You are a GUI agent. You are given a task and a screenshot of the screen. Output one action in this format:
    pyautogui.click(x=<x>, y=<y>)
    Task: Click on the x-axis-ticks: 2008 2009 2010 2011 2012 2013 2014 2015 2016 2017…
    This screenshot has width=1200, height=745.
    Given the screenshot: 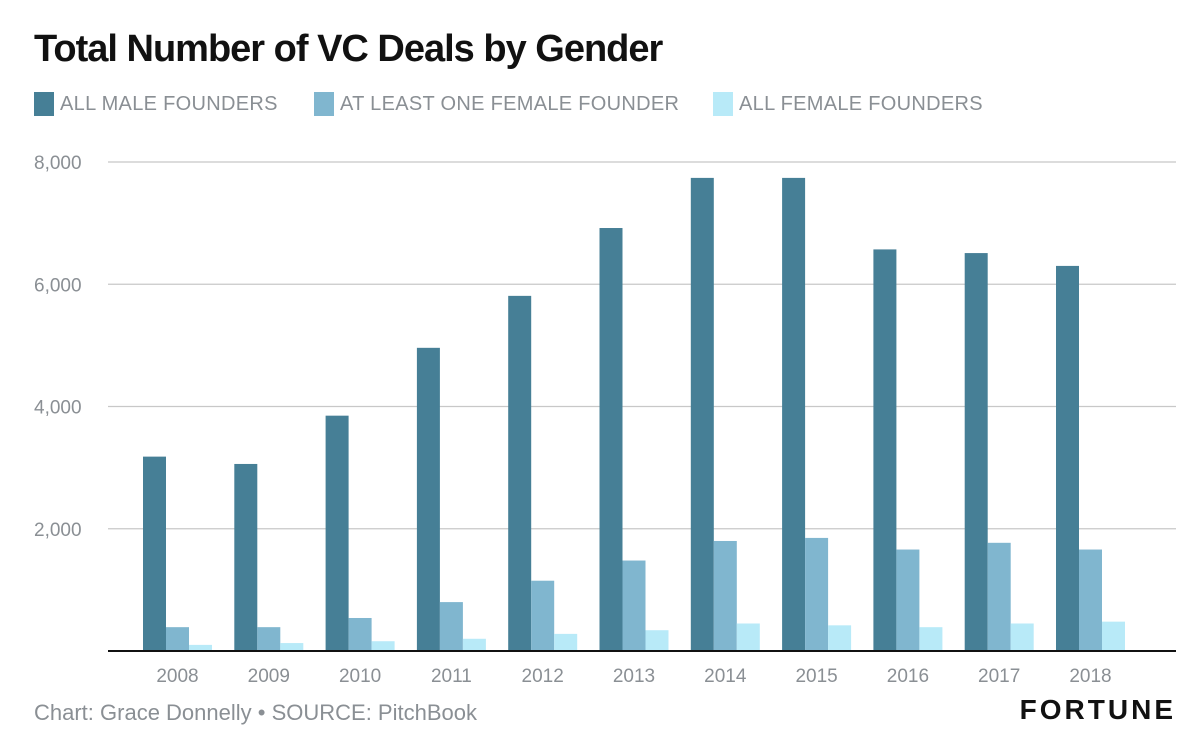 What is the action you would take?
    pyautogui.click(x=633, y=676)
    